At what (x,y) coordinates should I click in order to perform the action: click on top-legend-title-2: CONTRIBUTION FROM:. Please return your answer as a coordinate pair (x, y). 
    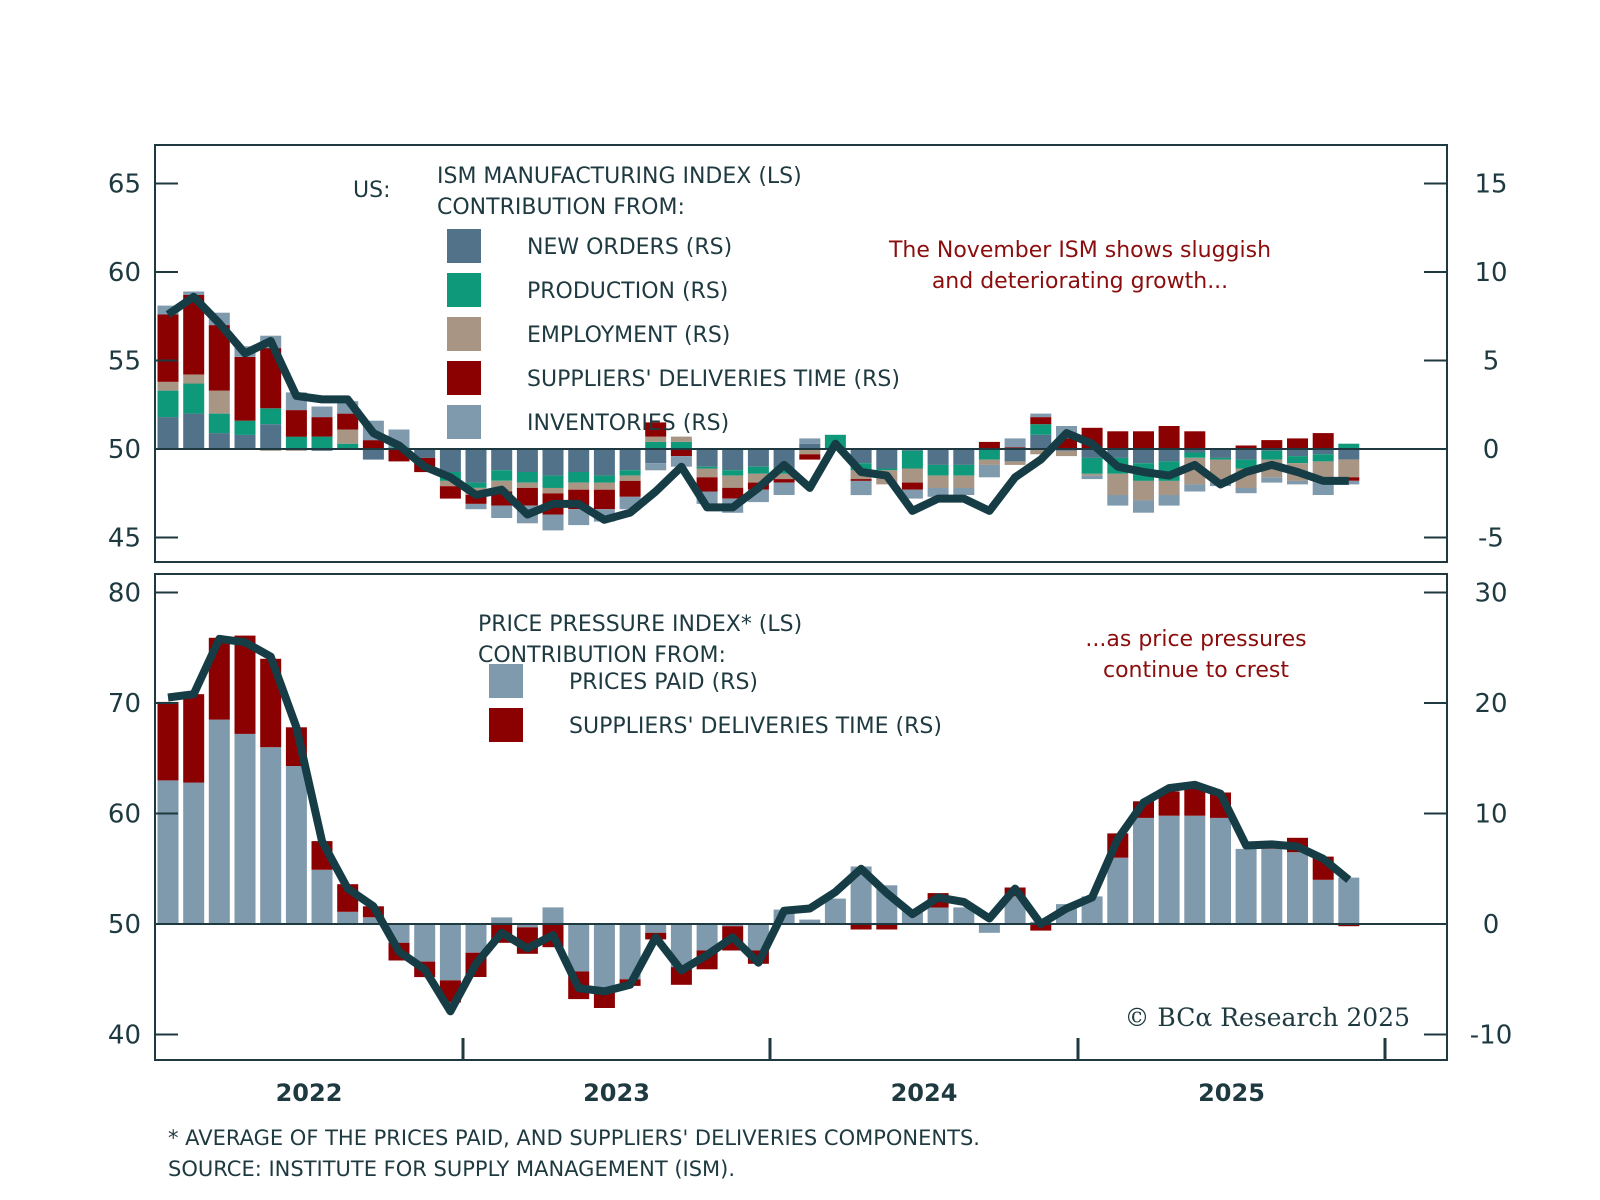
    Looking at the image, I should click on (561, 207).